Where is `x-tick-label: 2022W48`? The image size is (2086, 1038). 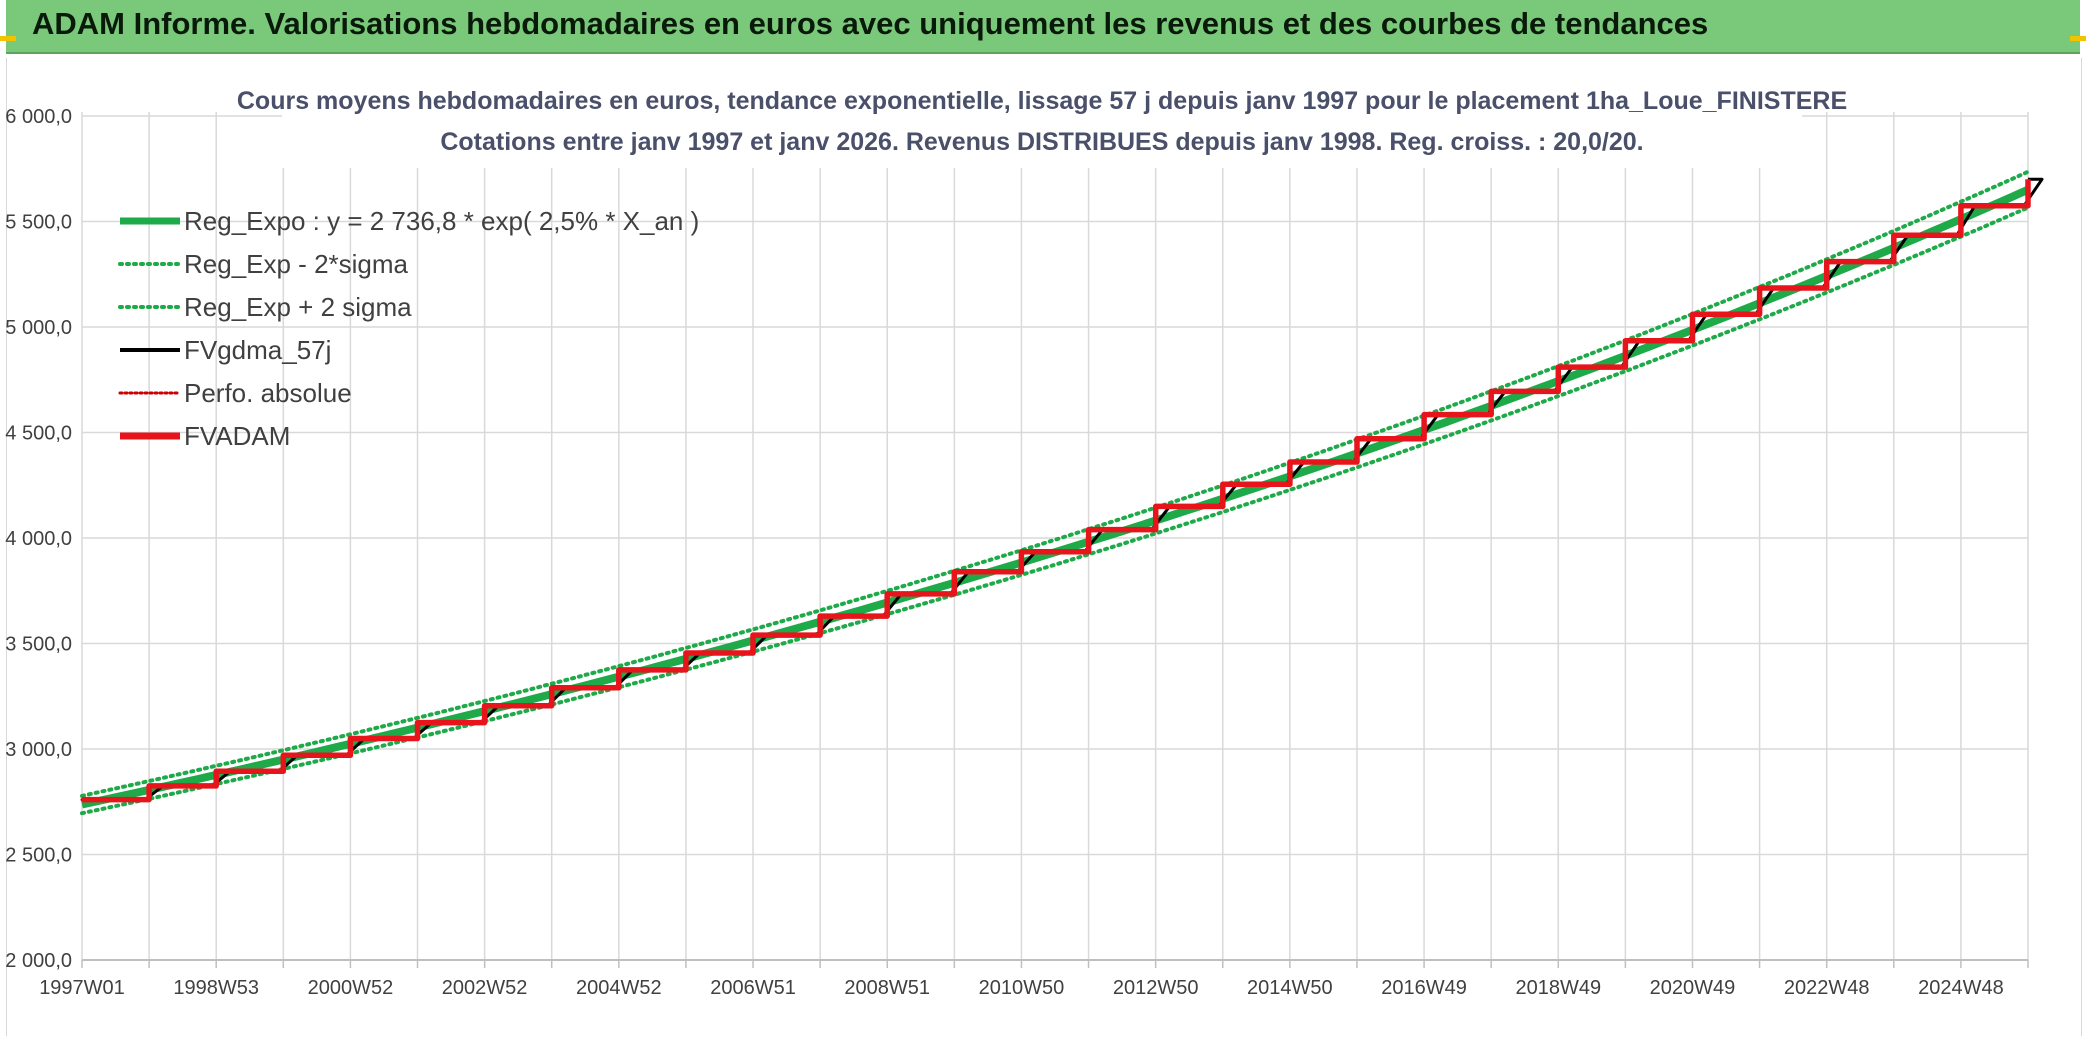 x-tick-label: 2022W48 is located at coordinates (1827, 988).